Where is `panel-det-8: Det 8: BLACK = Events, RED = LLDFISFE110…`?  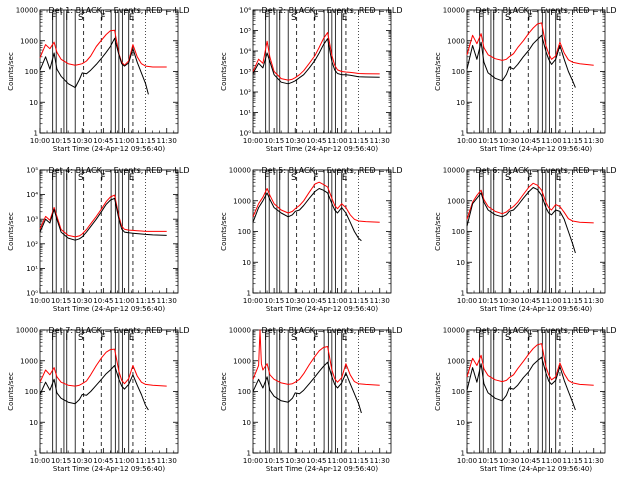 panel-det-8: Det 8: BLACK = Events, RED = LLDFISFE110… is located at coordinates (311, 399).